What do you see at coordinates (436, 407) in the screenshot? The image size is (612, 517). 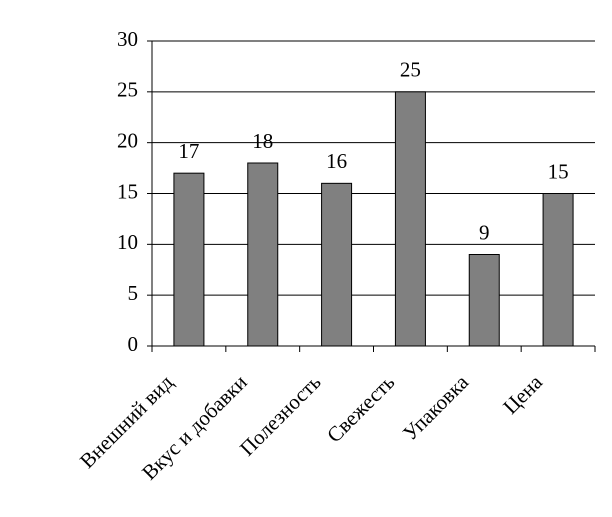 I see `x-tick-label: Упаковка` at bounding box center [436, 407].